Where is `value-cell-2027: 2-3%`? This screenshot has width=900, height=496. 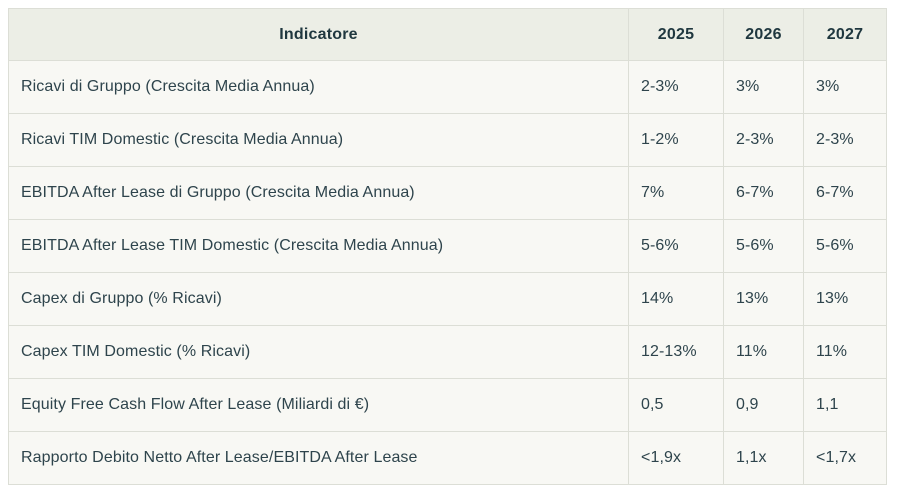
value-cell-2027: 2-3% is located at coordinates (845, 140).